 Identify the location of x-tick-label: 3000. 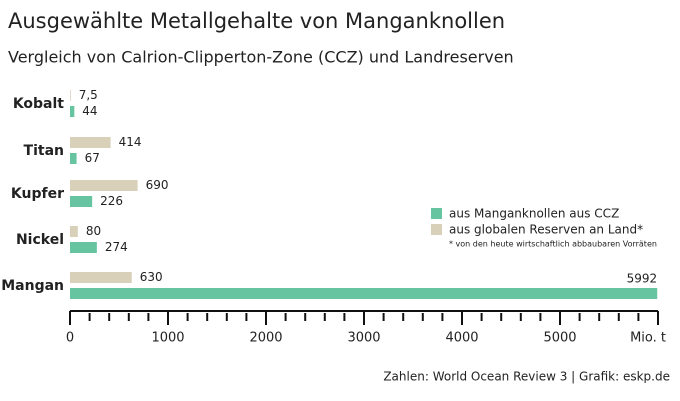
(363, 338).